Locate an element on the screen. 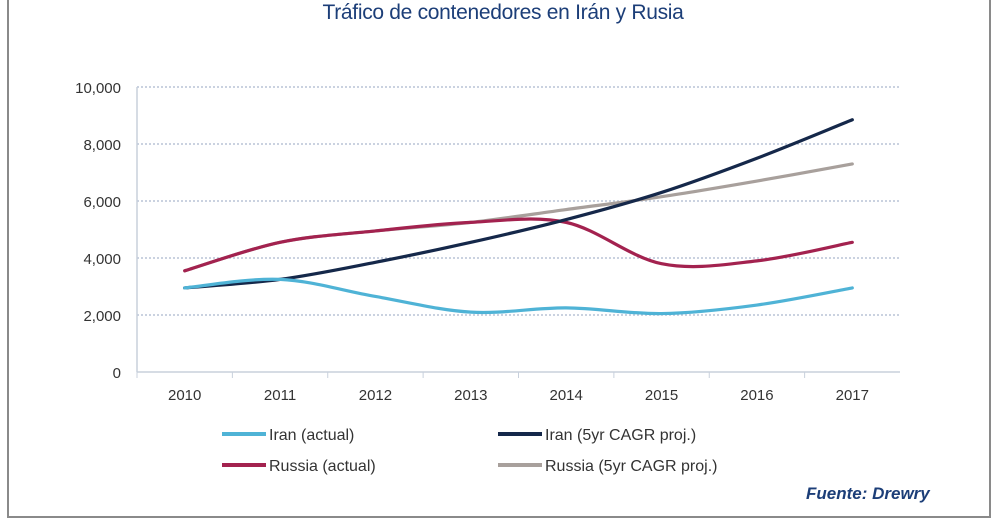 This screenshot has height=518, width=1000. legend-label: Iran (actual) is located at coordinates (311, 435).